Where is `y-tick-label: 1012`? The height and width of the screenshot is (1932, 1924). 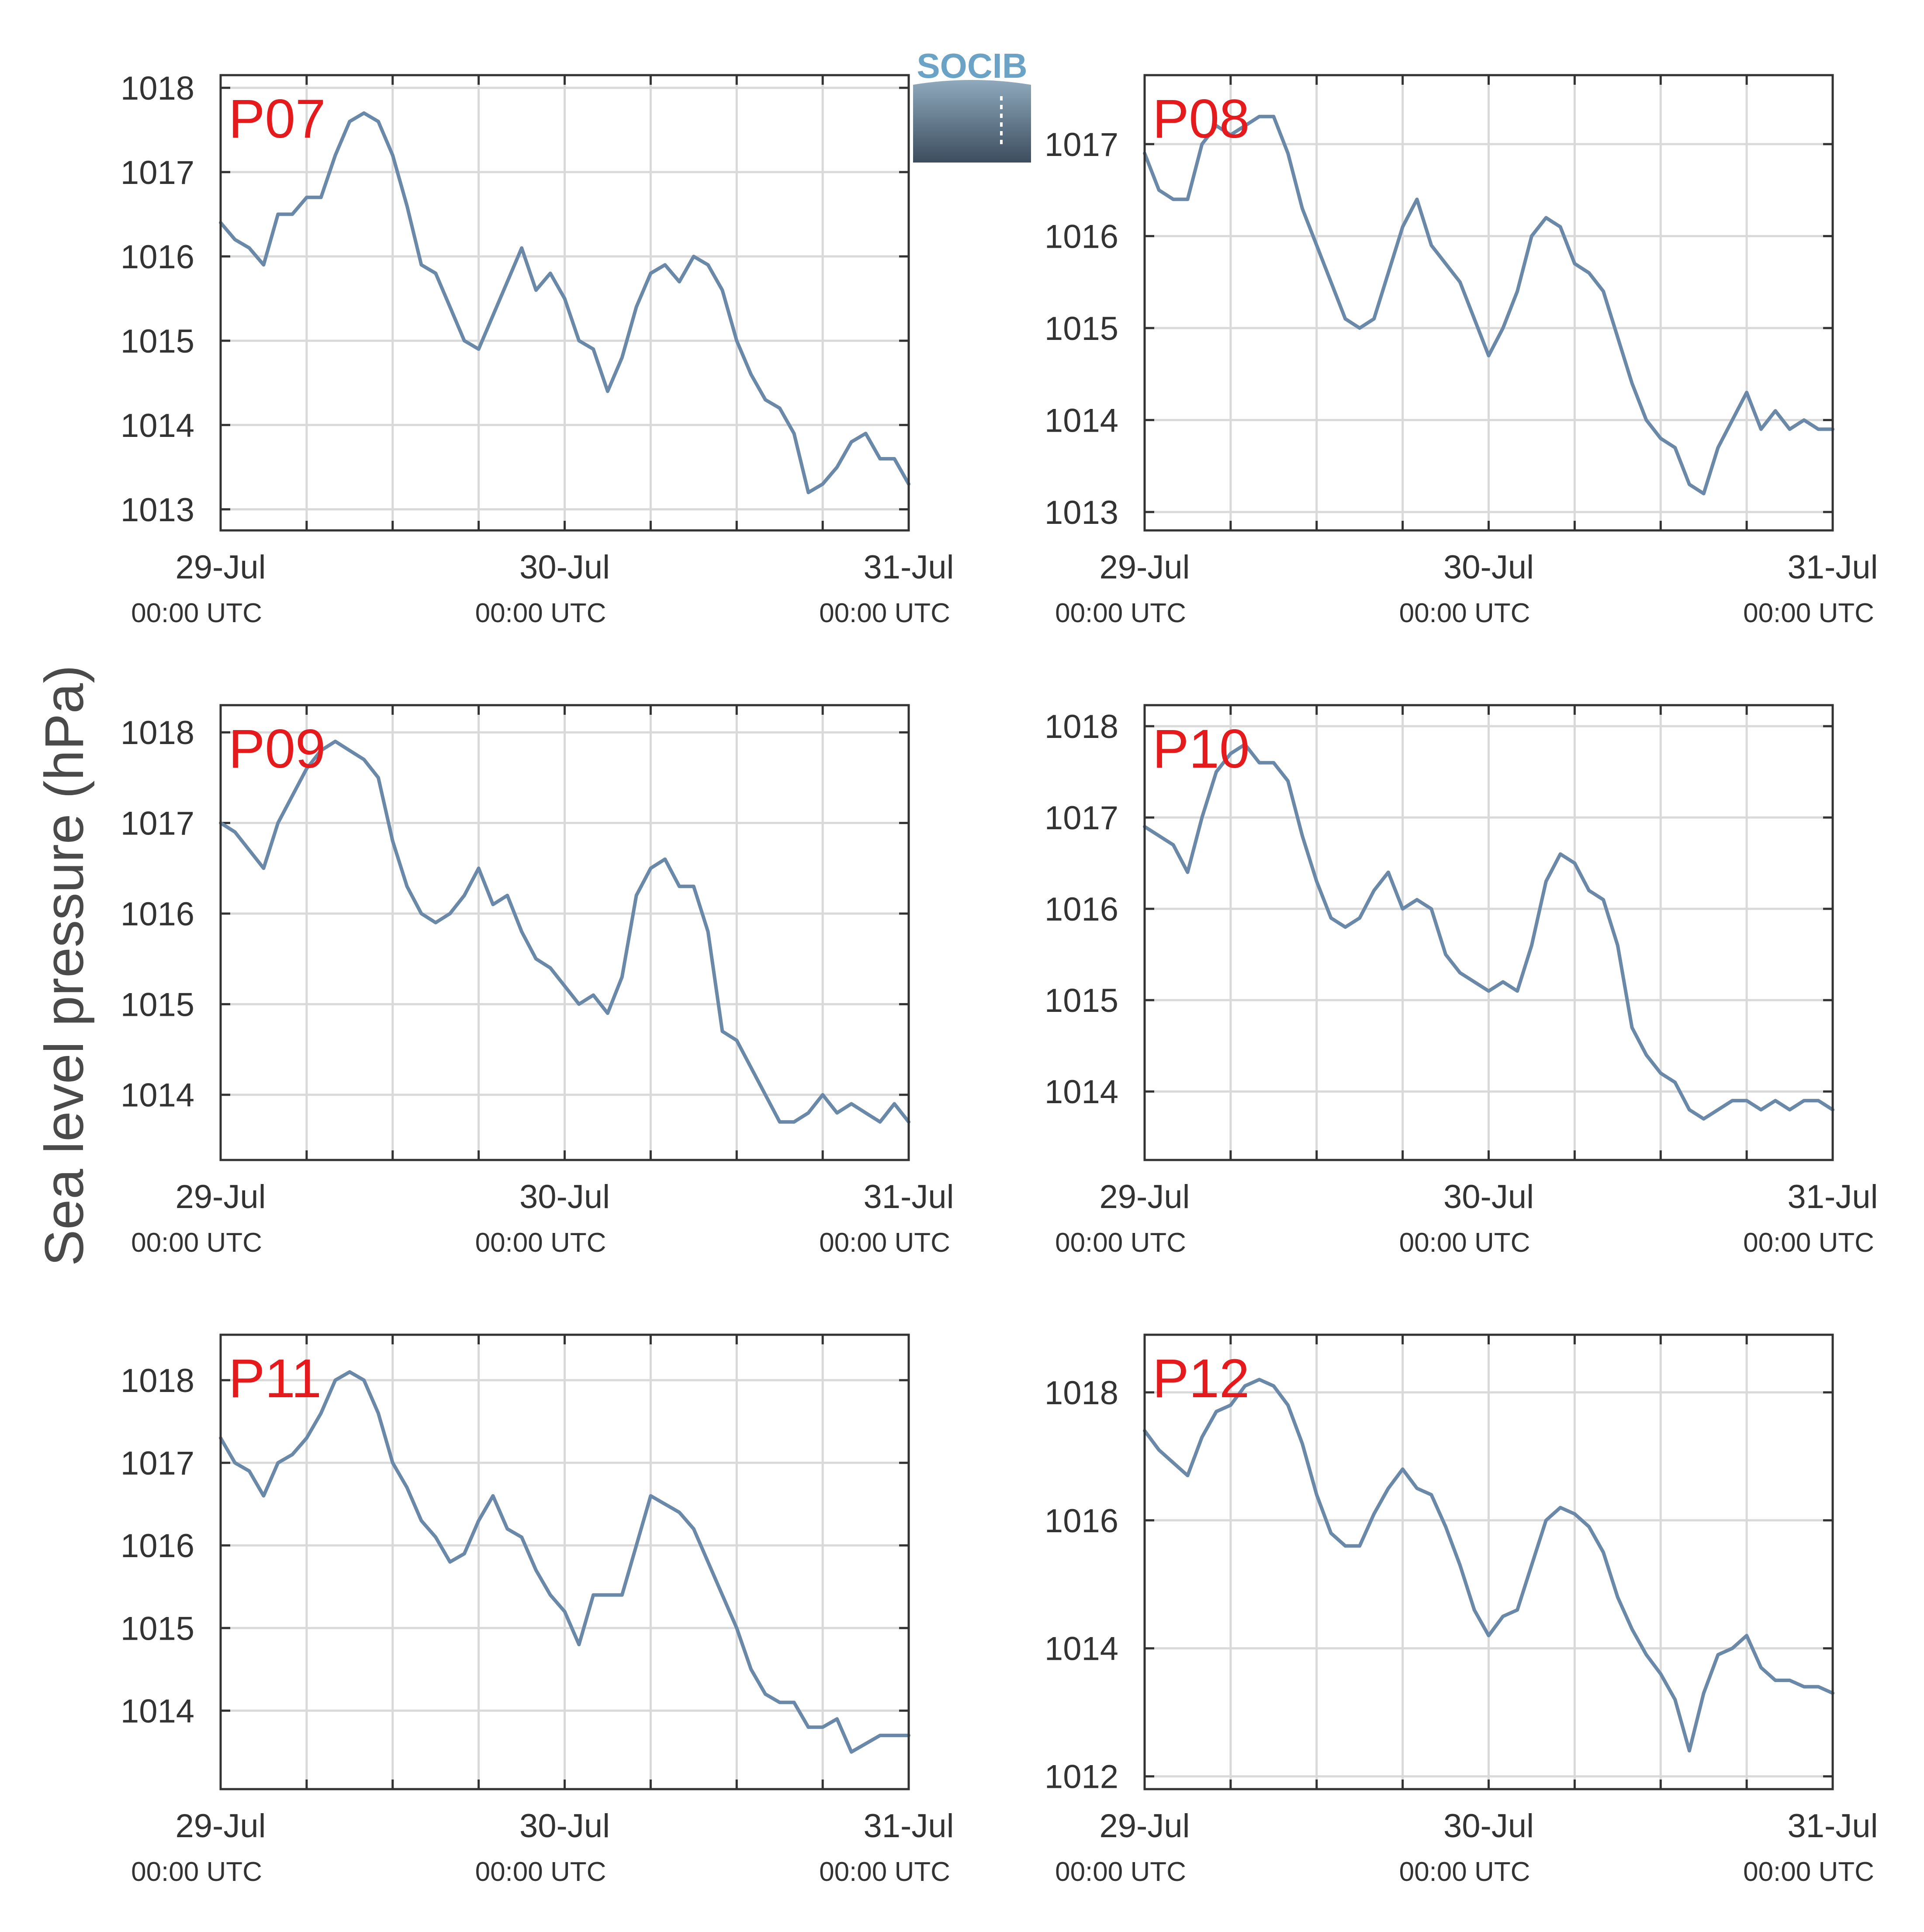 y-tick-label: 1012 is located at coordinates (1081, 1777).